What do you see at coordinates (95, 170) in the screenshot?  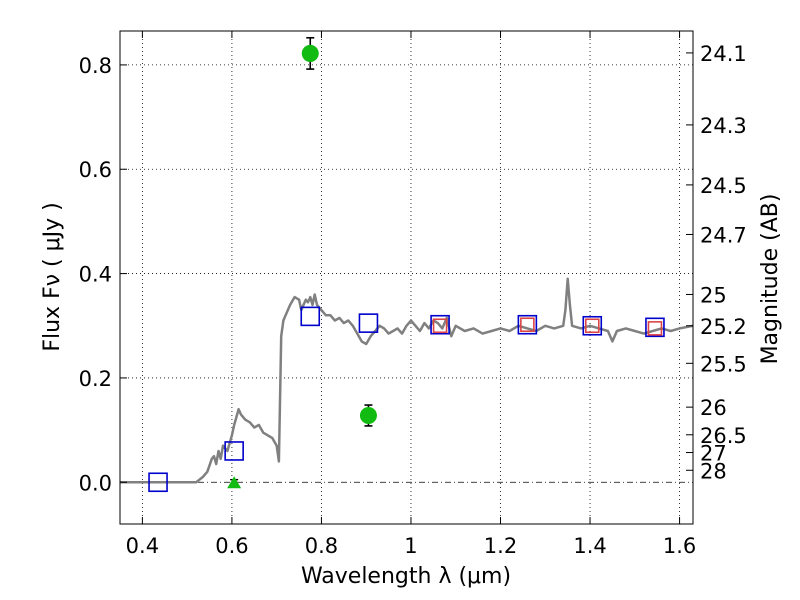 I see `y-tick-label: 0.6` at bounding box center [95, 170].